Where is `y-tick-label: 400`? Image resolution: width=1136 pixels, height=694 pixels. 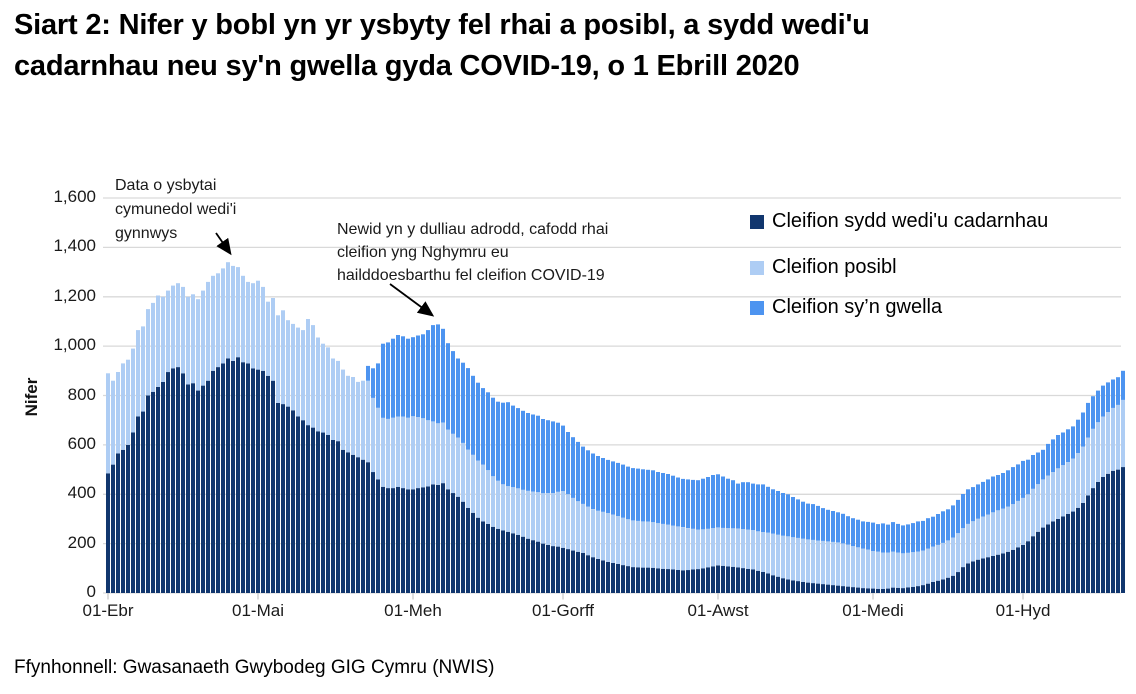 y-tick-label: 400 is located at coordinates (81, 493).